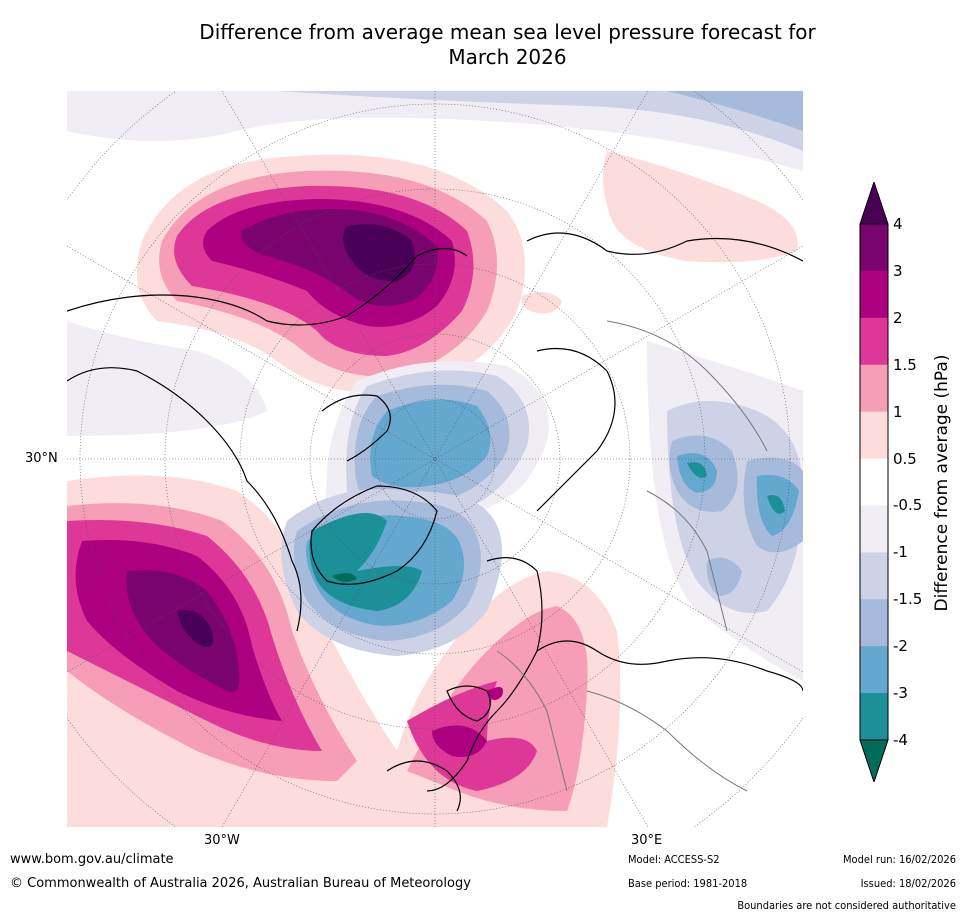 Image resolution: width=965 pixels, height=919 pixels. Describe the element at coordinates (898, 270) in the screenshot. I see `colorbar-tick-label: 3` at that location.